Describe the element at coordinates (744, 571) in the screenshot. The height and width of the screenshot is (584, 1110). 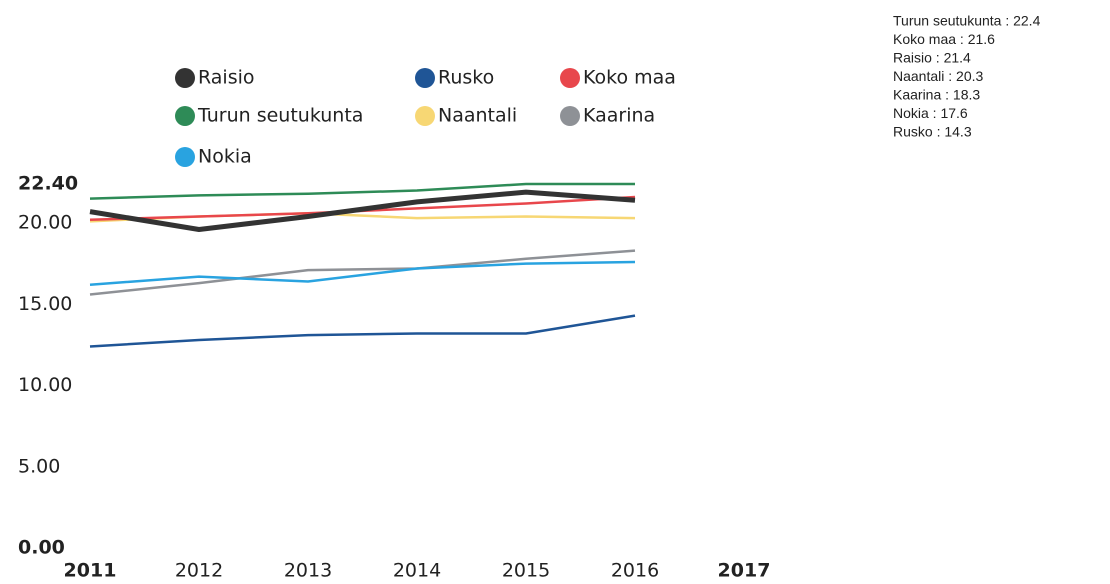
I see `x-tick-label: 2017` at that location.